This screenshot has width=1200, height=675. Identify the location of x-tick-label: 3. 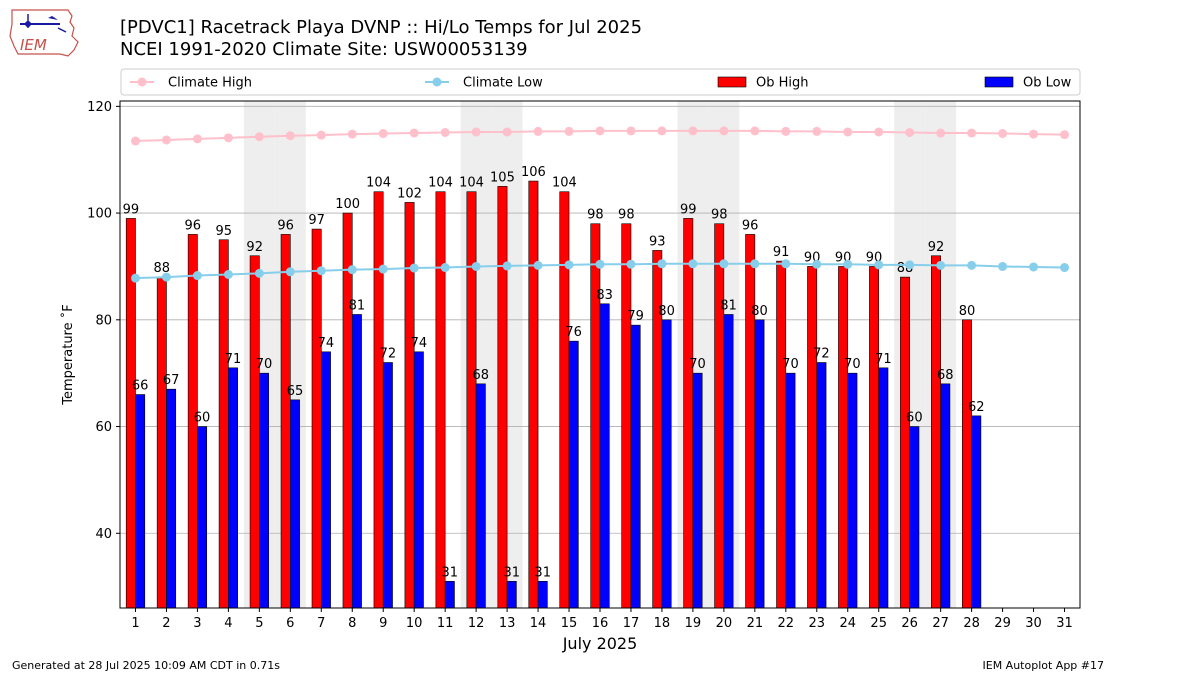
(197, 623).